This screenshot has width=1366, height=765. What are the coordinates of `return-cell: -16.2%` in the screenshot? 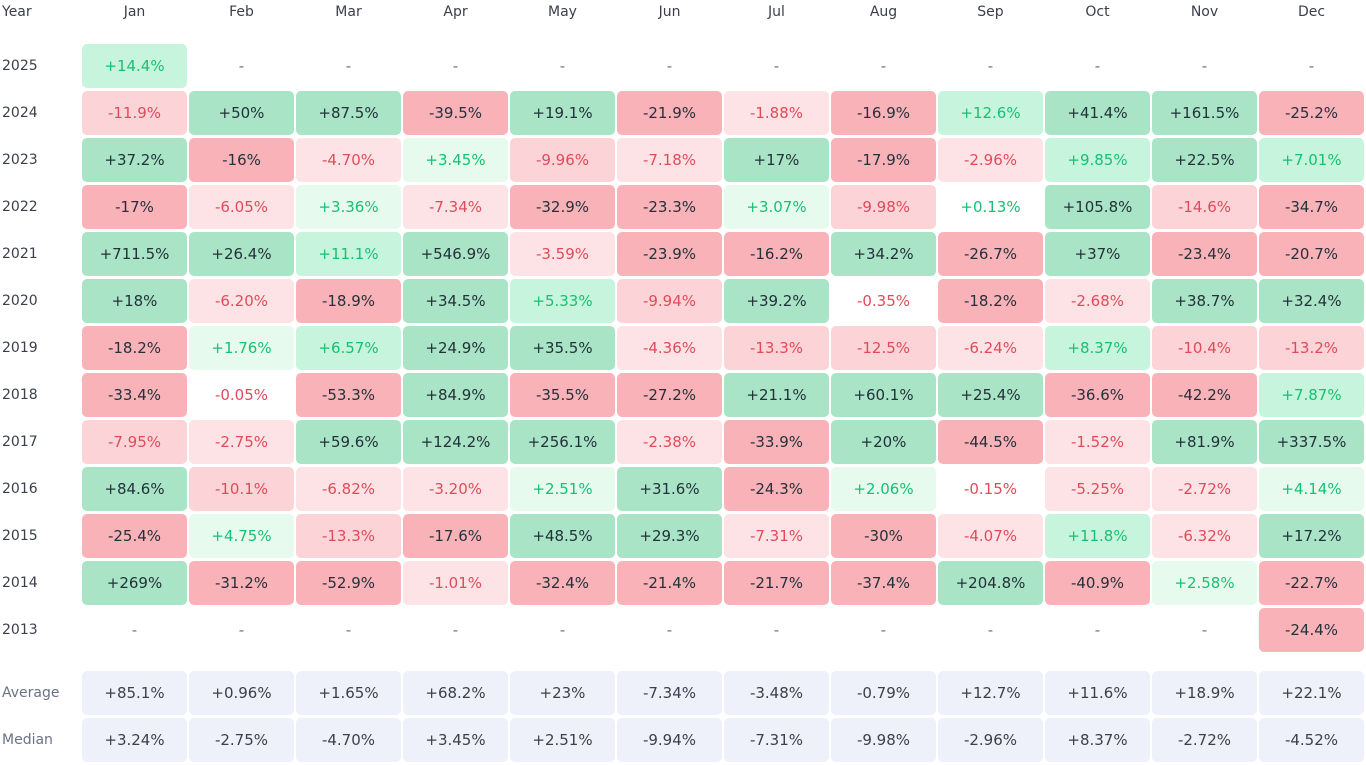 It's located at (776, 254).